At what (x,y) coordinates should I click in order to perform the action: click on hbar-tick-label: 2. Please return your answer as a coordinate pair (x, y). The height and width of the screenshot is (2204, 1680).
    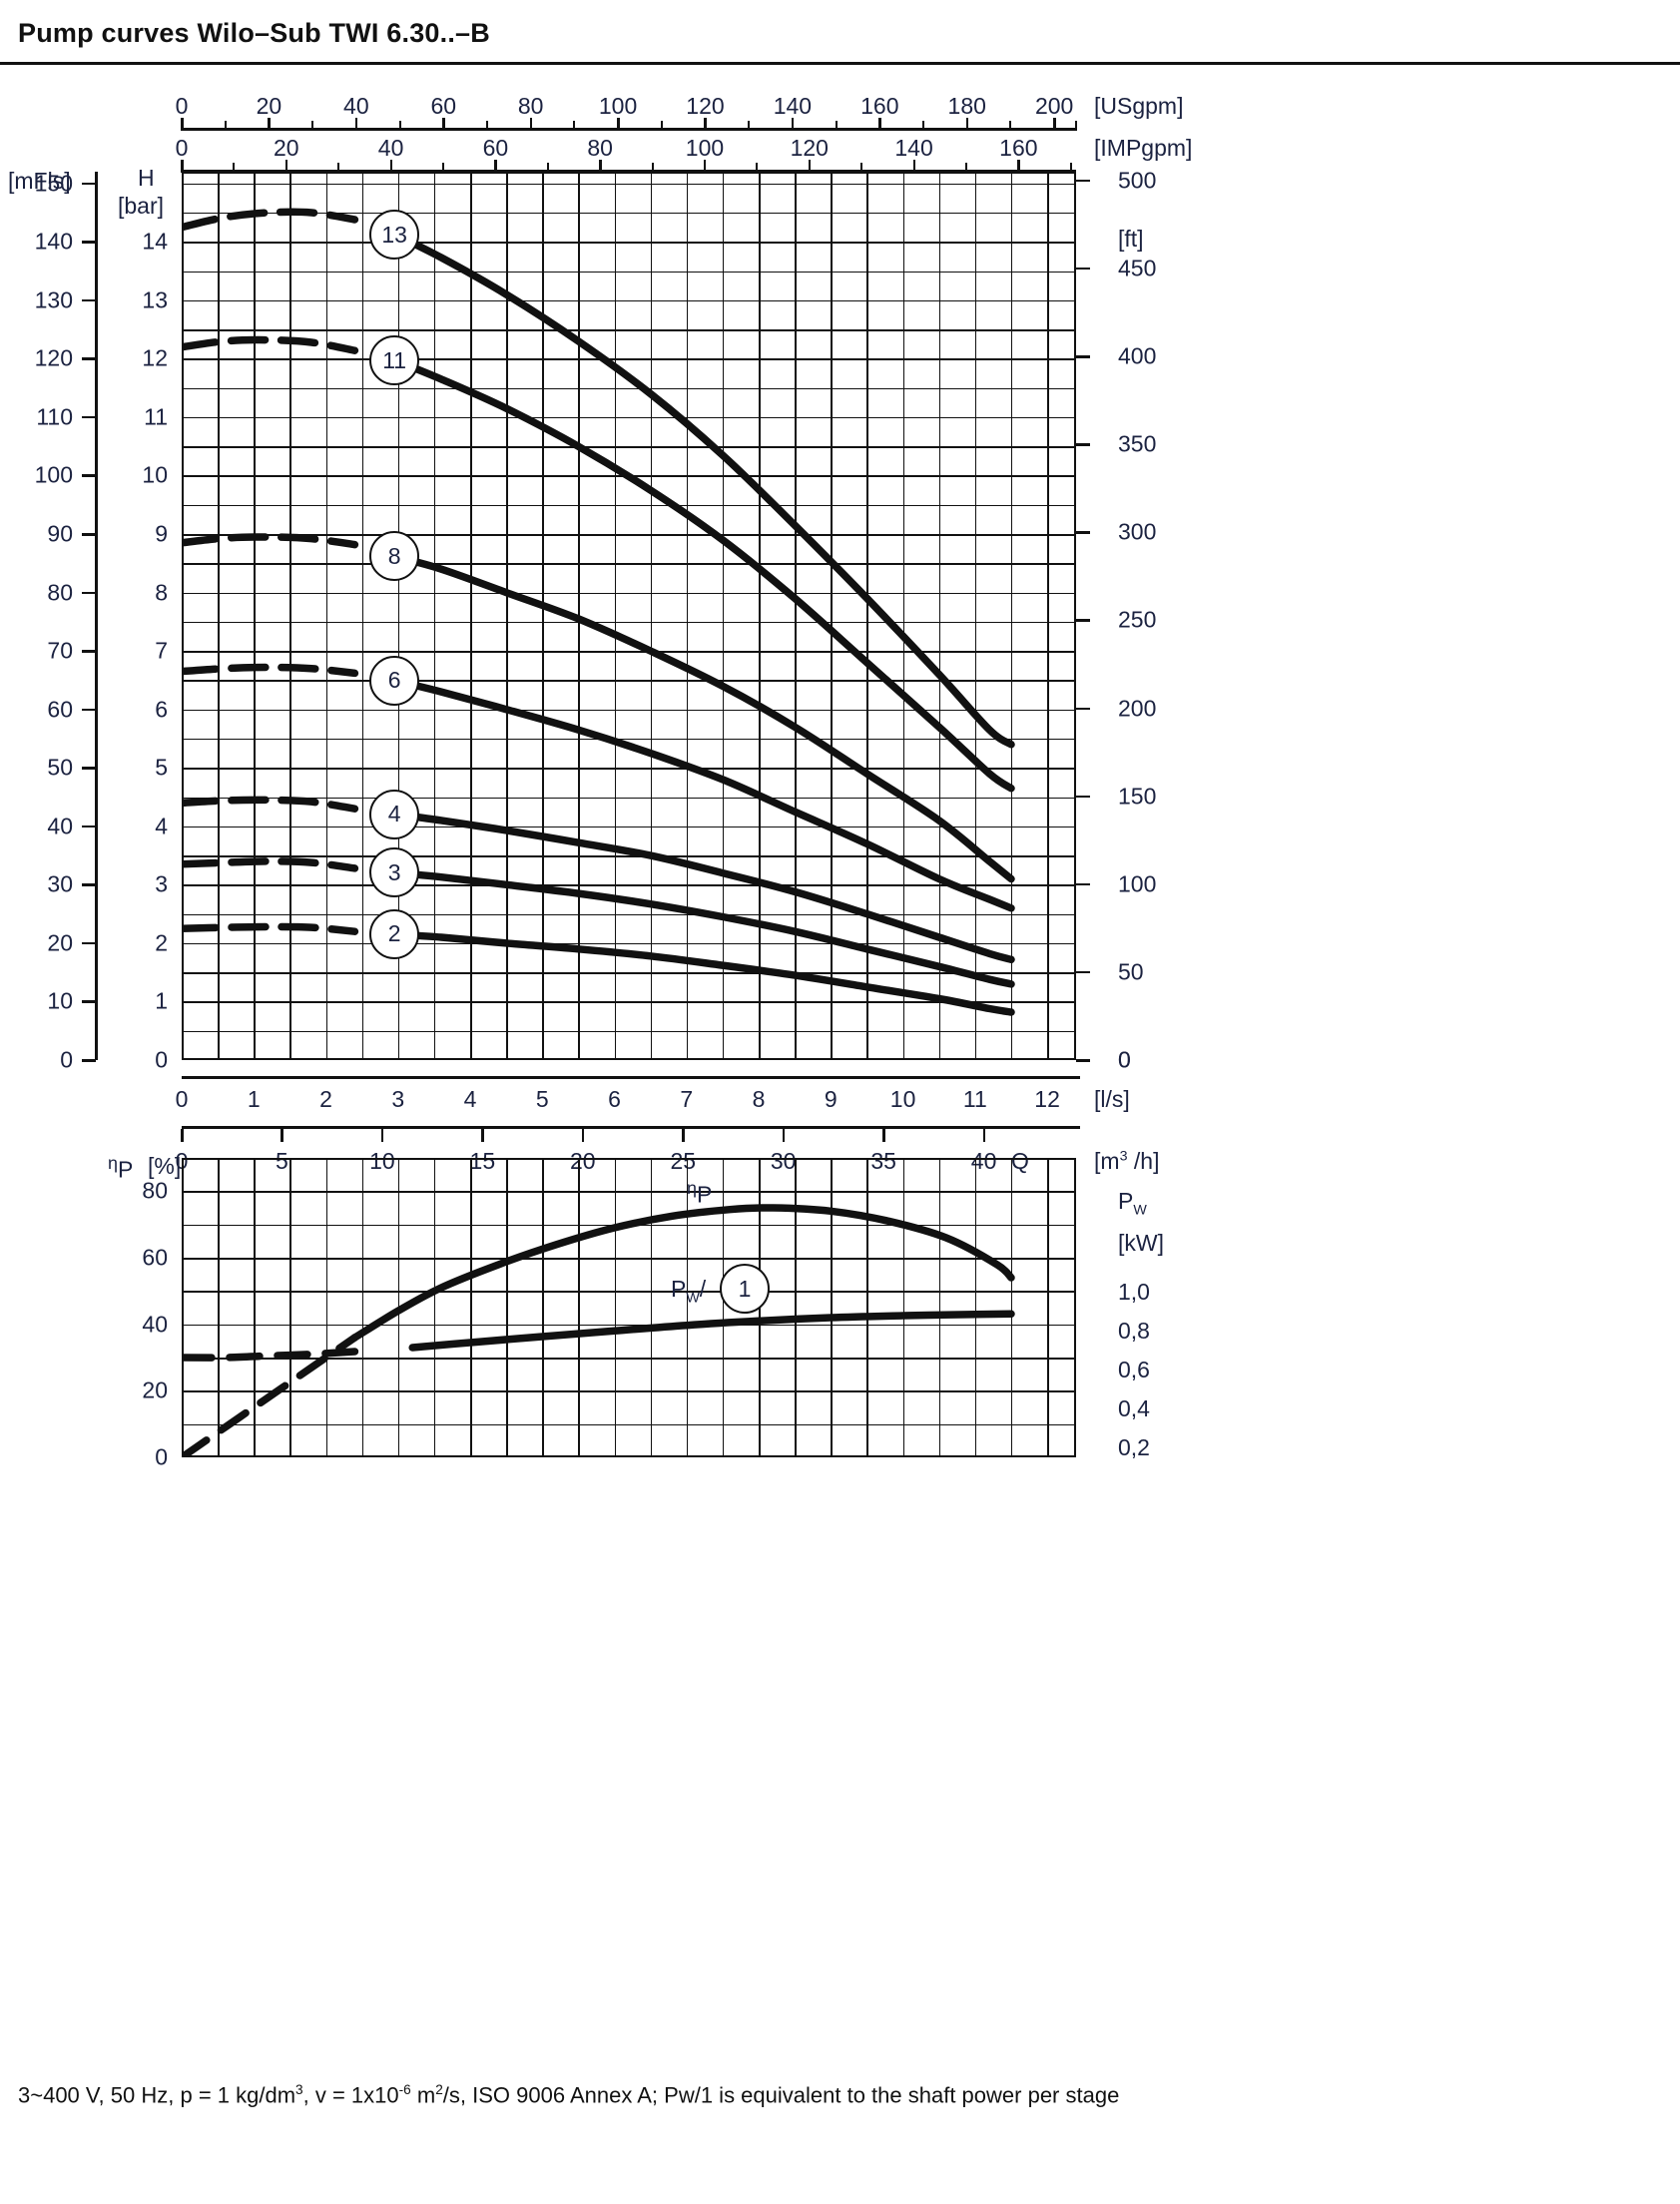
    Looking at the image, I should click on (161, 942).